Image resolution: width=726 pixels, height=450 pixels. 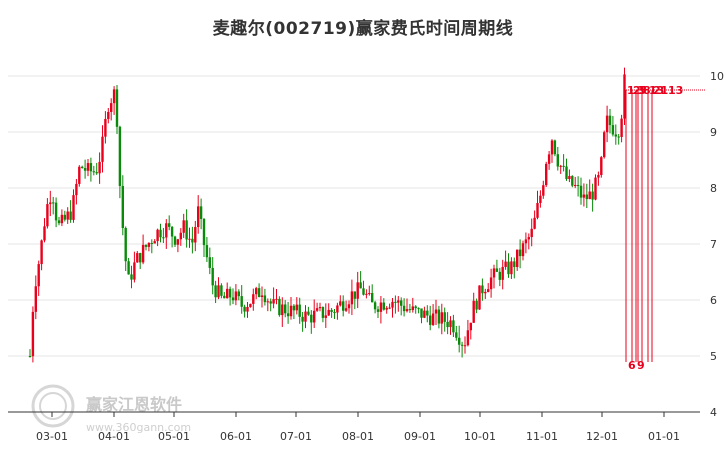 What do you see at coordinates (713, 300) in the screenshot?
I see `y-tick-label-2: 6` at bounding box center [713, 300].